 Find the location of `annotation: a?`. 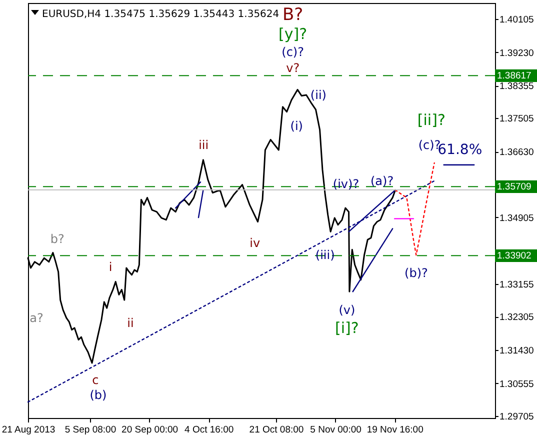

annotation: a? is located at coordinates (37, 318).